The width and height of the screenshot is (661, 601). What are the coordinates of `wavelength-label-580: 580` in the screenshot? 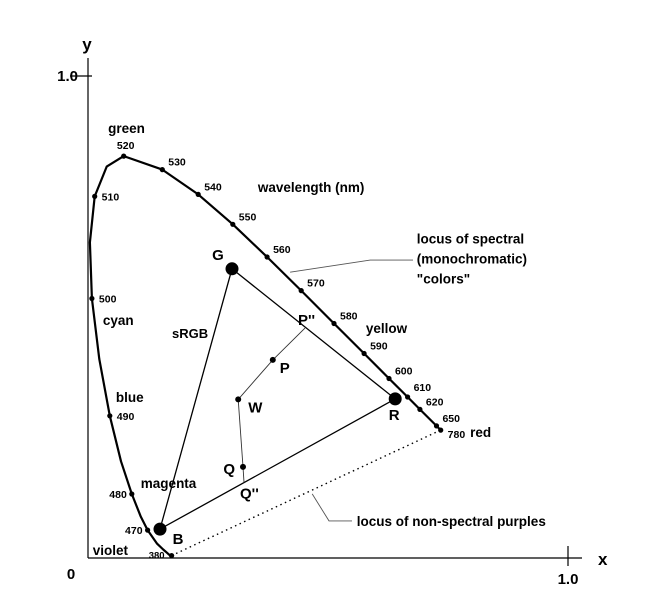 It's located at (349, 316).